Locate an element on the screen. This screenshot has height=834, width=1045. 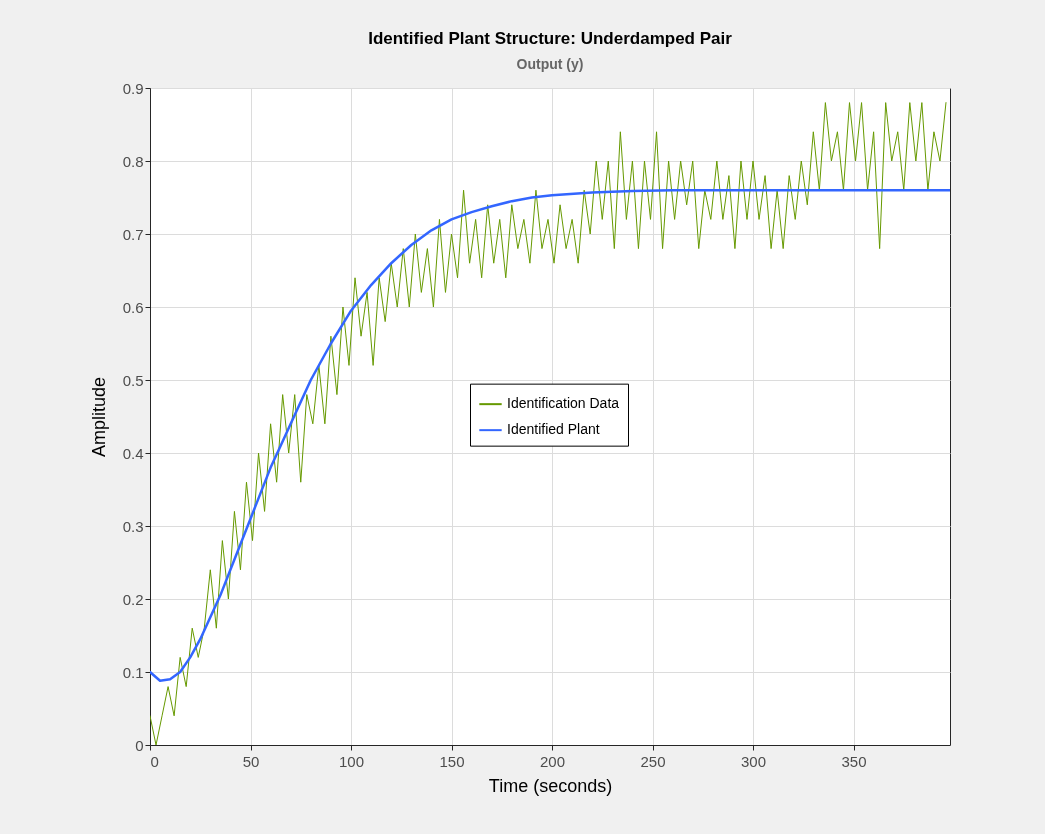
chart-title: Identified Plant Structure: Underdamped Pair is located at coordinates (550, 38).